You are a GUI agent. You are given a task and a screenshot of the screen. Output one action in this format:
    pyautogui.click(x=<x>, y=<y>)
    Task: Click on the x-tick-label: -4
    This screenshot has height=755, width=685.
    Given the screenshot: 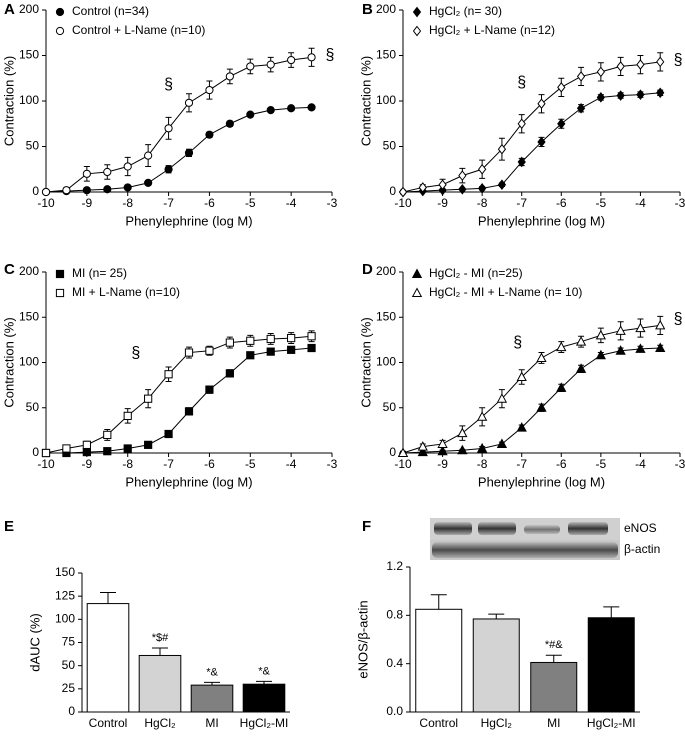 What is the action you would take?
    pyautogui.click(x=640, y=464)
    